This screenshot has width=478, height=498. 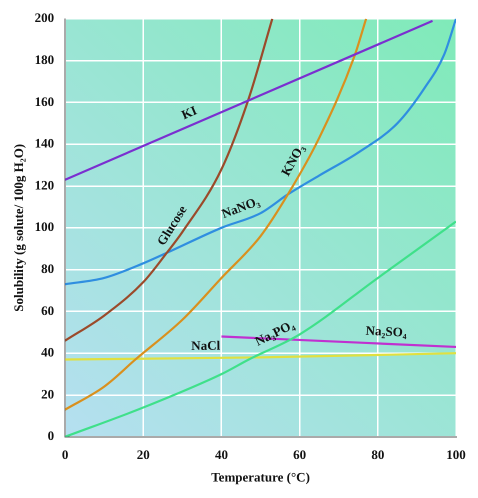 I want to click on y-tick-label: 100, so click(x=44, y=226).